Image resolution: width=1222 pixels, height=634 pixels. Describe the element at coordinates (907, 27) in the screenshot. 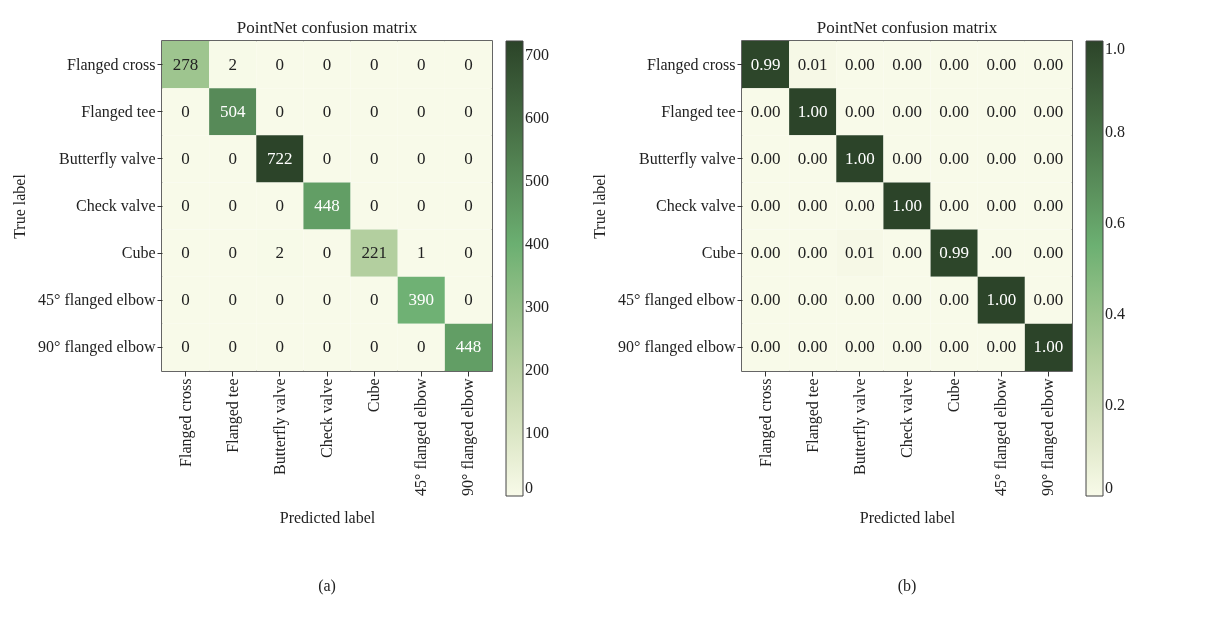

I see `chart-title: PointNet confusion matrix` at that location.